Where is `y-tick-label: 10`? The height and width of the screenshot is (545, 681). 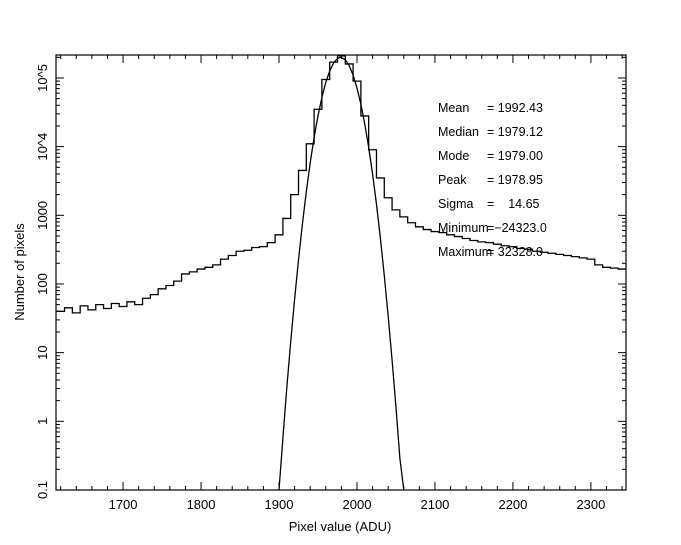
y-tick-label: 10 is located at coordinates (42, 352).